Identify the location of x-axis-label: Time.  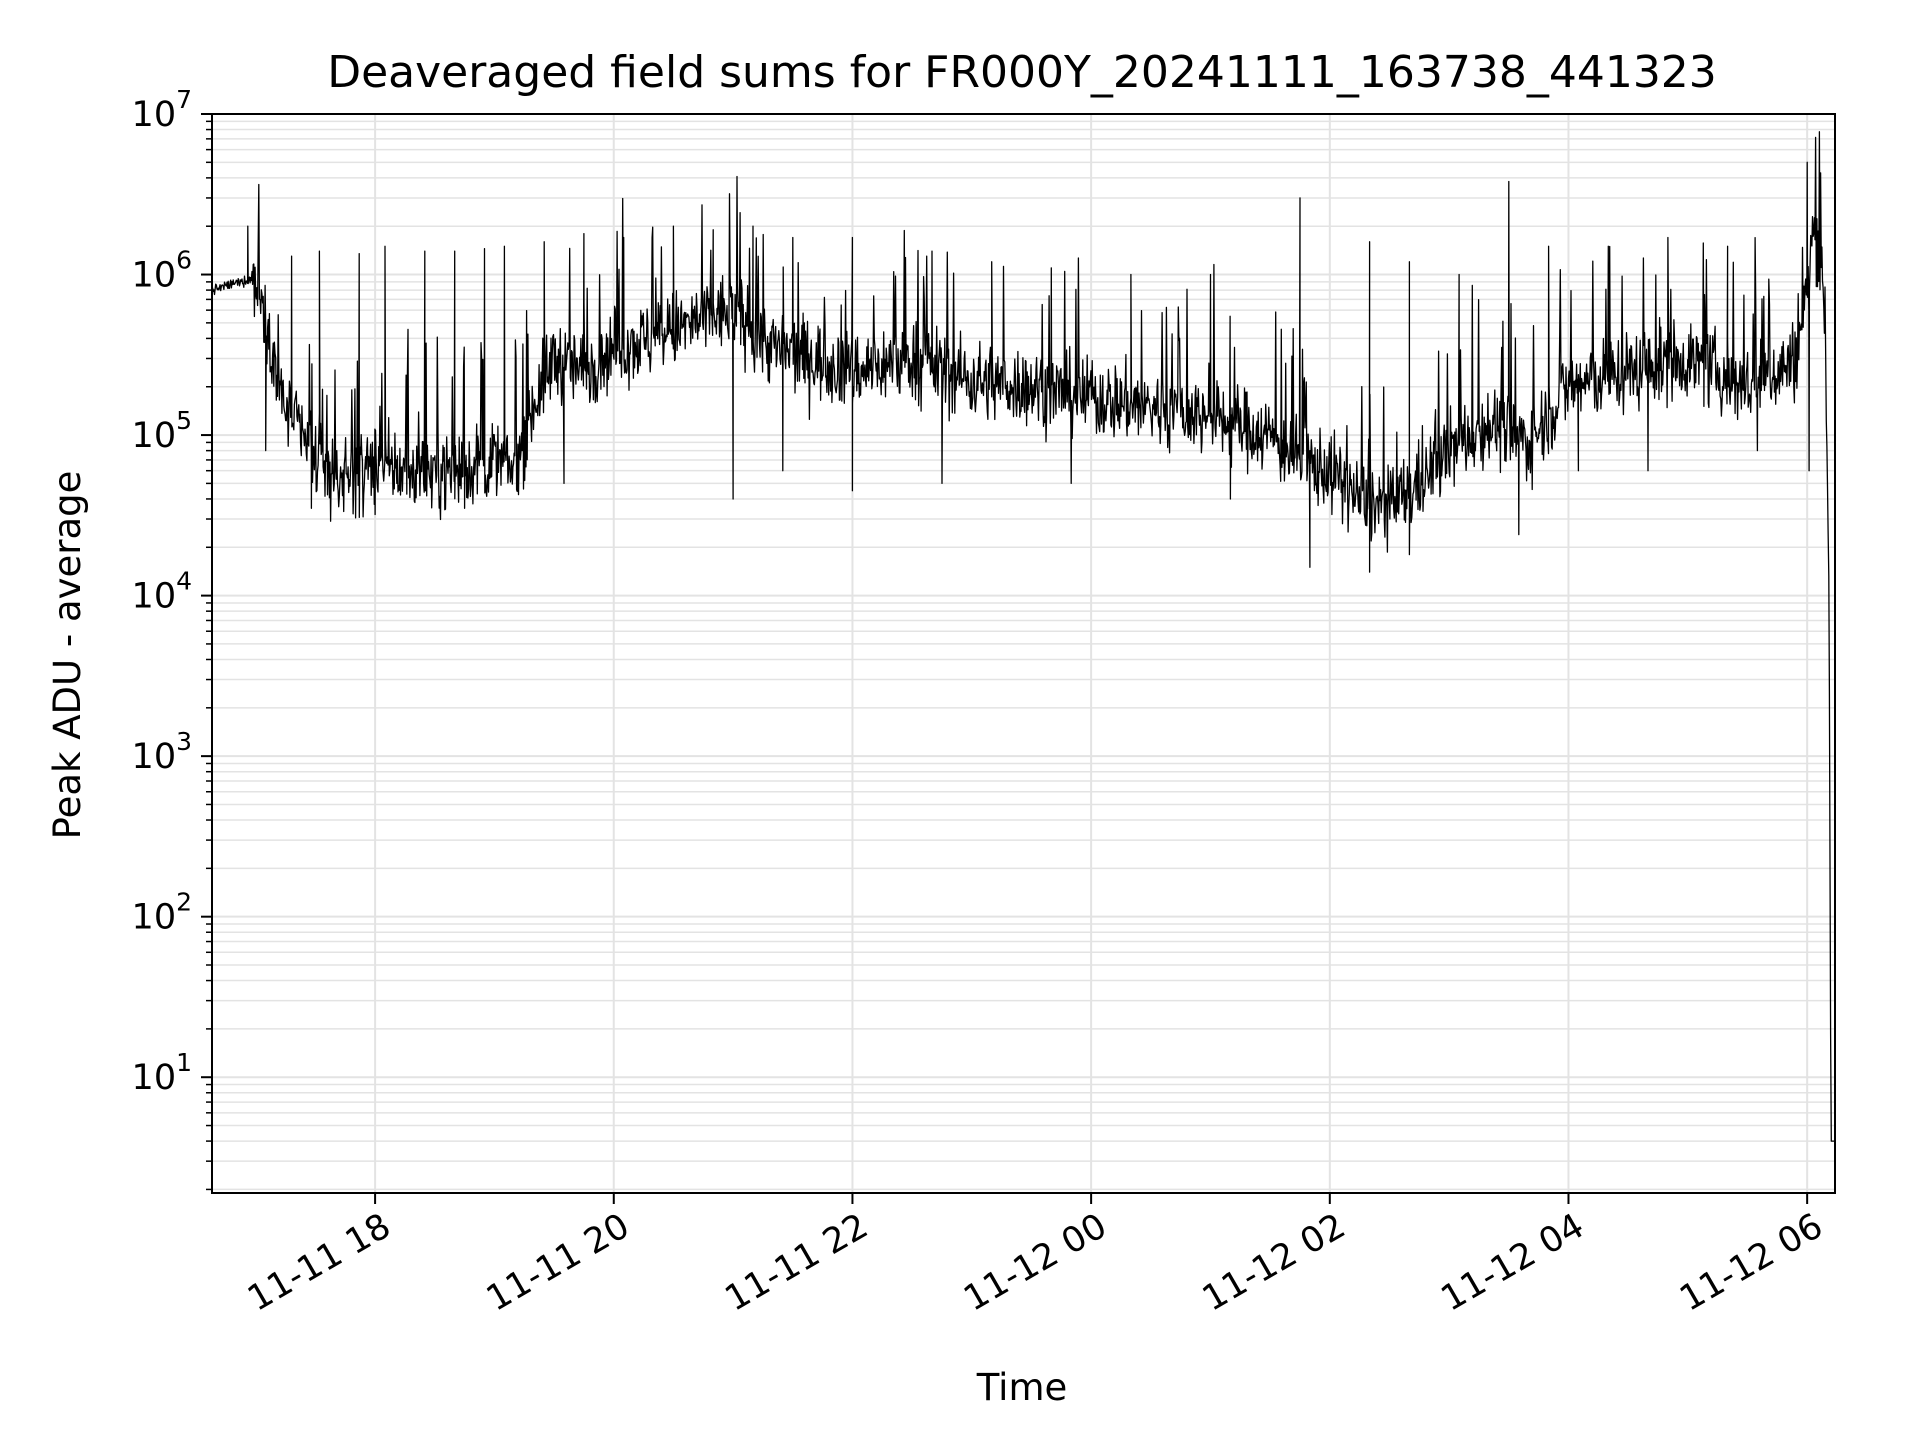
(1022, 1387).